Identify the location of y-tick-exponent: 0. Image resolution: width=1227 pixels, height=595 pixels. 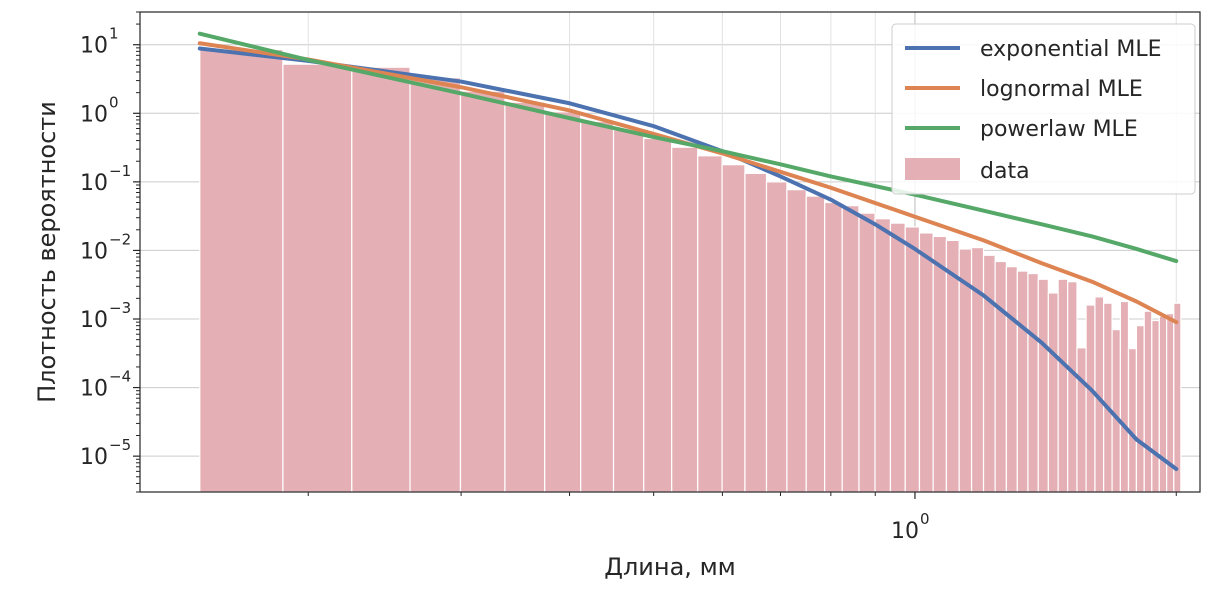
(114, 102).